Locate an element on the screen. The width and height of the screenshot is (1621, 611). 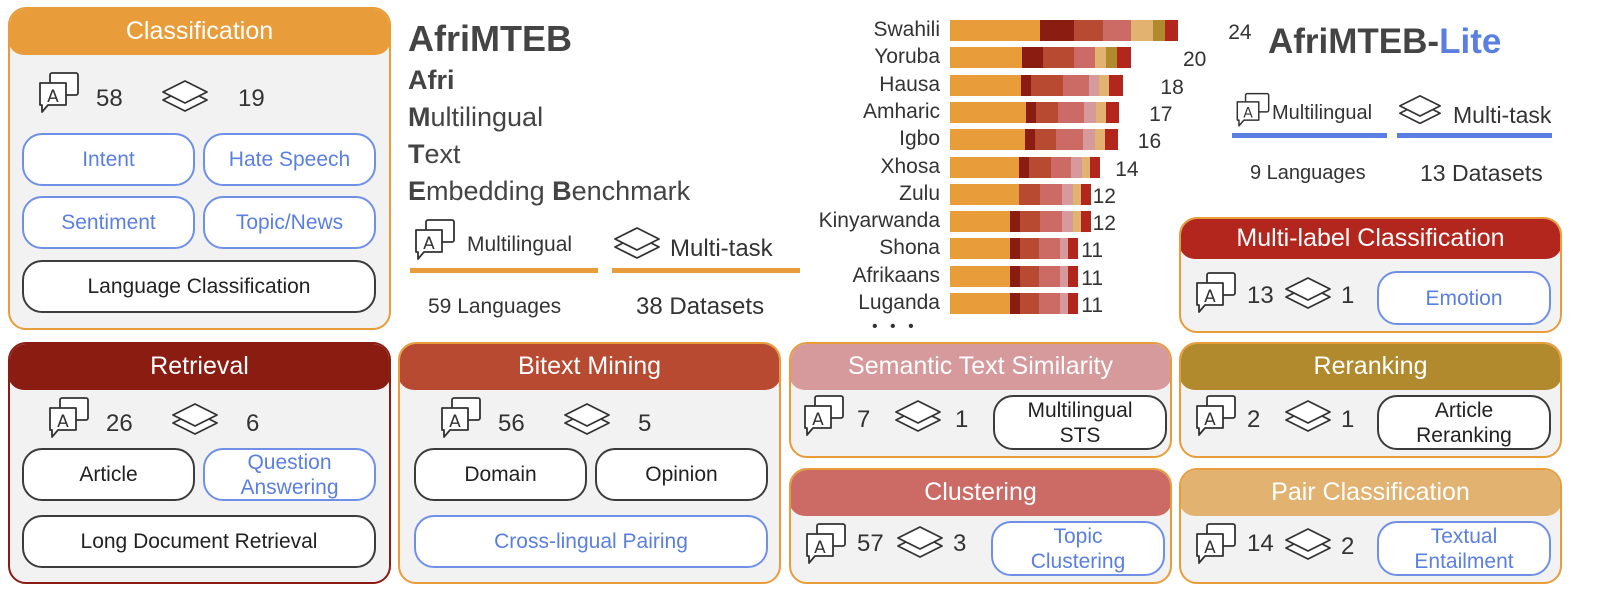
bar-amharic is located at coordinates (1046, 112).